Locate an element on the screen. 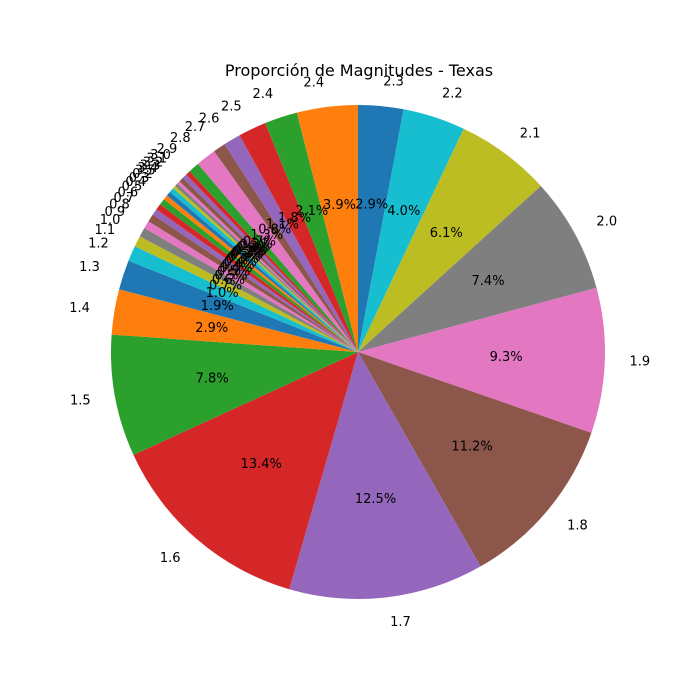 This screenshot has width=700, height=700. slice-category-label: 2.1 is located at coordinates (530, 134).